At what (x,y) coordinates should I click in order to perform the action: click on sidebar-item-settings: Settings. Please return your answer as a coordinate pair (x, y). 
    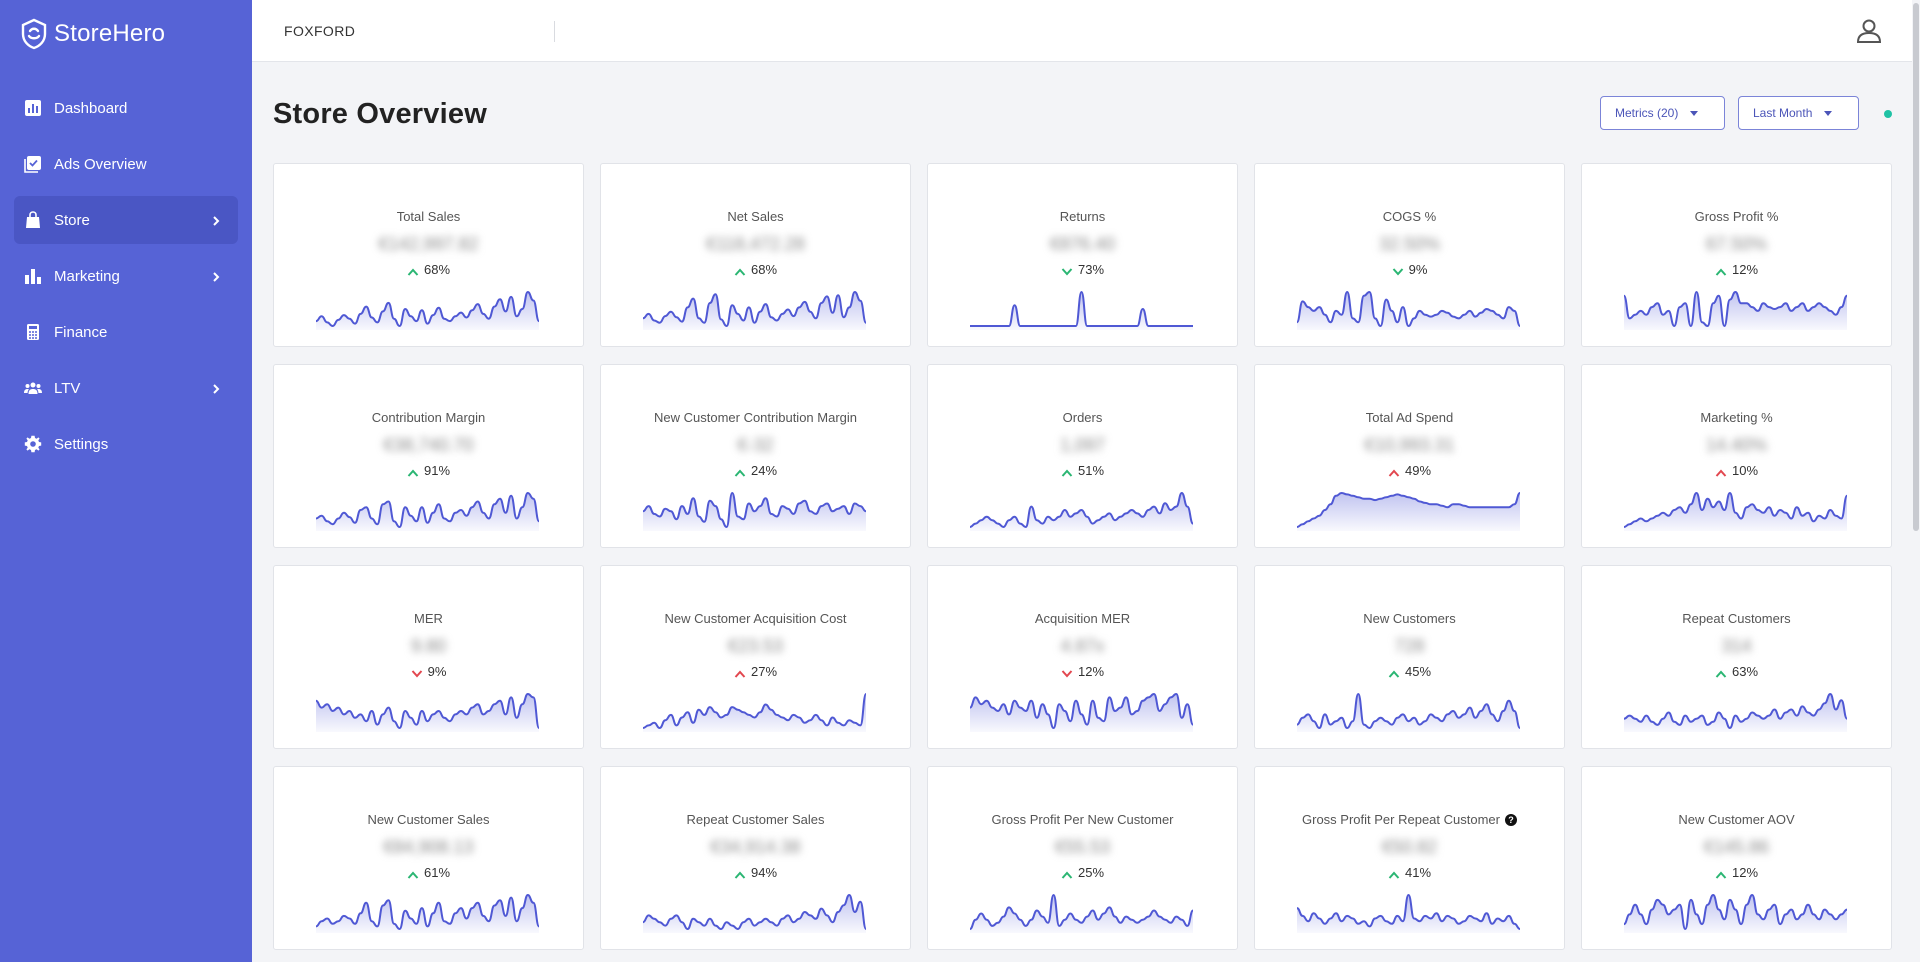
    Looking at the image, I should click on (126, 444).